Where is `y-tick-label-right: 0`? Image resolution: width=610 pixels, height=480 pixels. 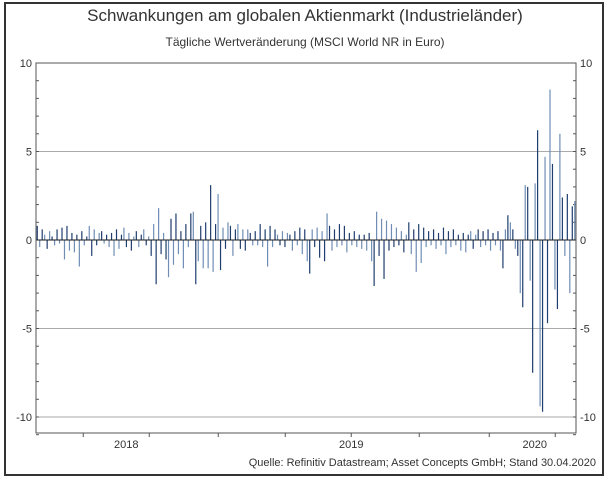 y-tick-label-right: 0 is located at coordinates (583, 241).